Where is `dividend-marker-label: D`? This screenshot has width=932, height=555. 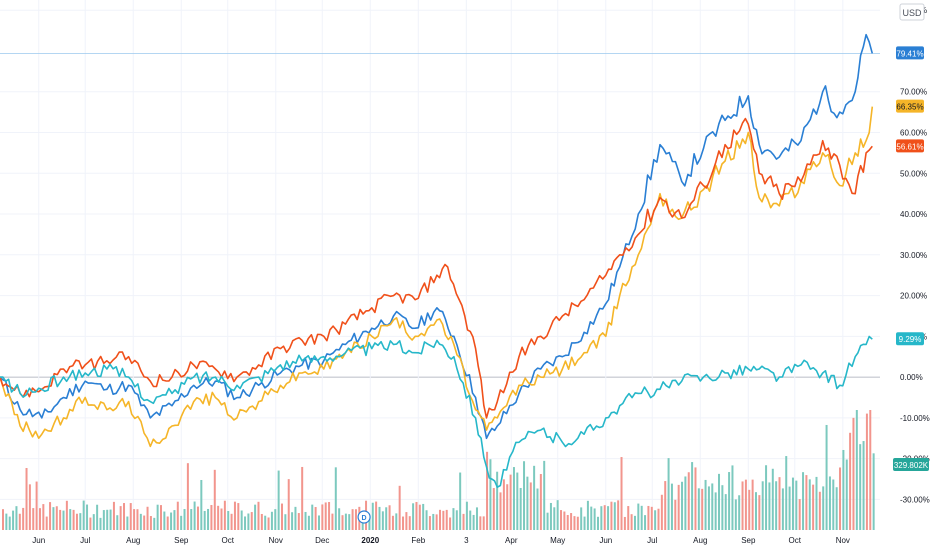 dividend-marker-label: D is located at coordinates (364, 518).